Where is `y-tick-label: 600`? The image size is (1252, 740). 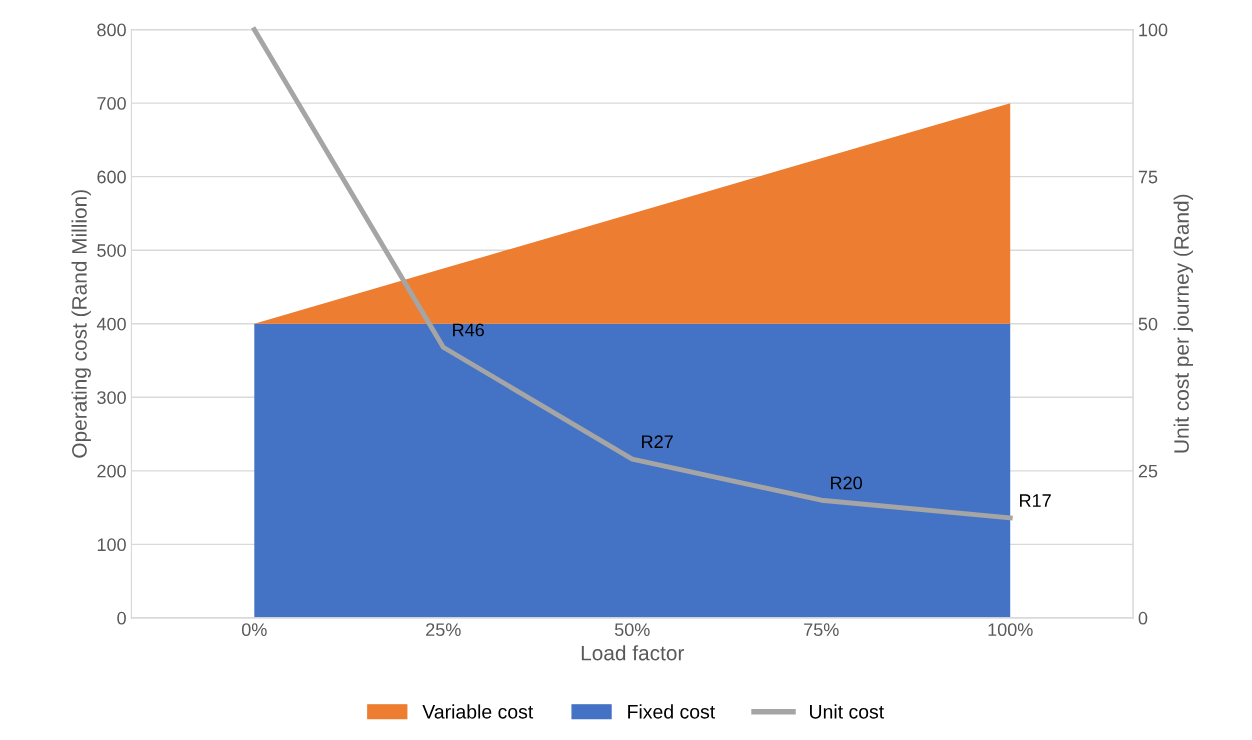 y-tick-label: 600 is located at coordinates (111, 177).